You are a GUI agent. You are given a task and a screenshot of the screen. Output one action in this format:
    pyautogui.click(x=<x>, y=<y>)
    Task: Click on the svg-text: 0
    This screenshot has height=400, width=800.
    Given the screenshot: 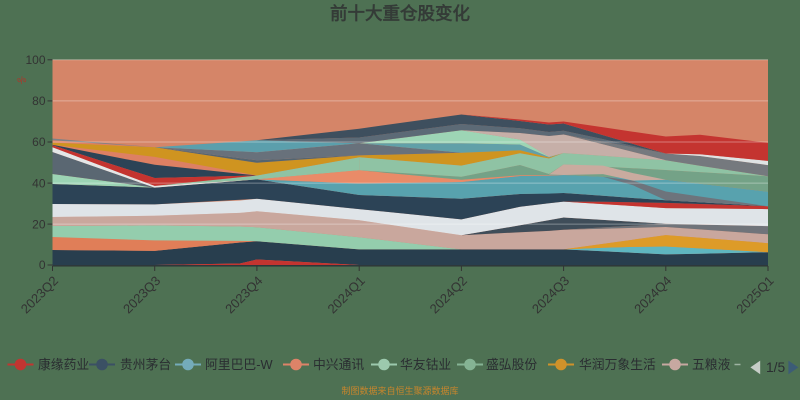 What is the action you would take?
    pyautogui.click(x=42, y=265)
    